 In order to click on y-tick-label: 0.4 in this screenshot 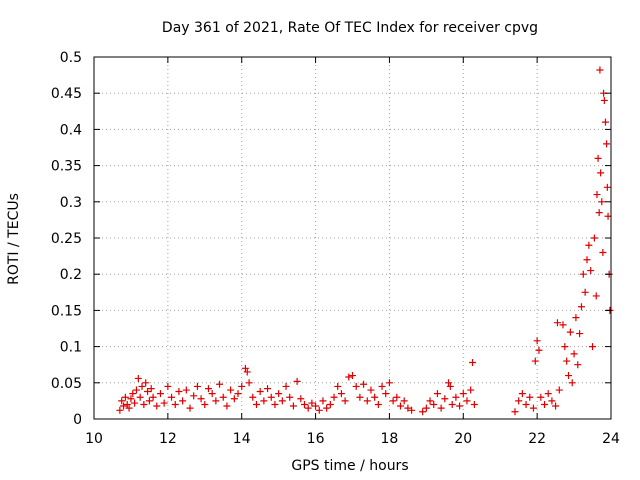, I will do `click(71, 130)`.